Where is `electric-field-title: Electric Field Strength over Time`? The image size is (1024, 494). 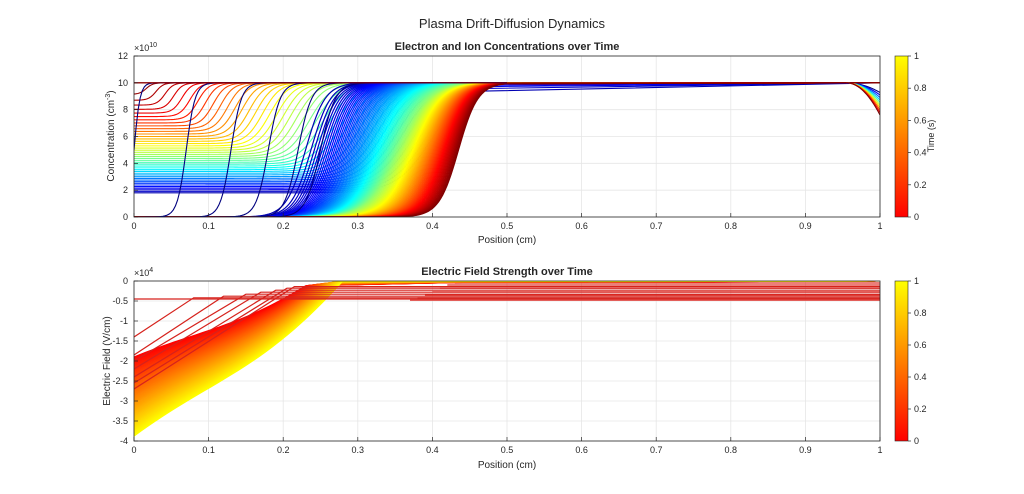 electric-field-title: Electric Field Strength over Time is located at coordinates (507, 272).